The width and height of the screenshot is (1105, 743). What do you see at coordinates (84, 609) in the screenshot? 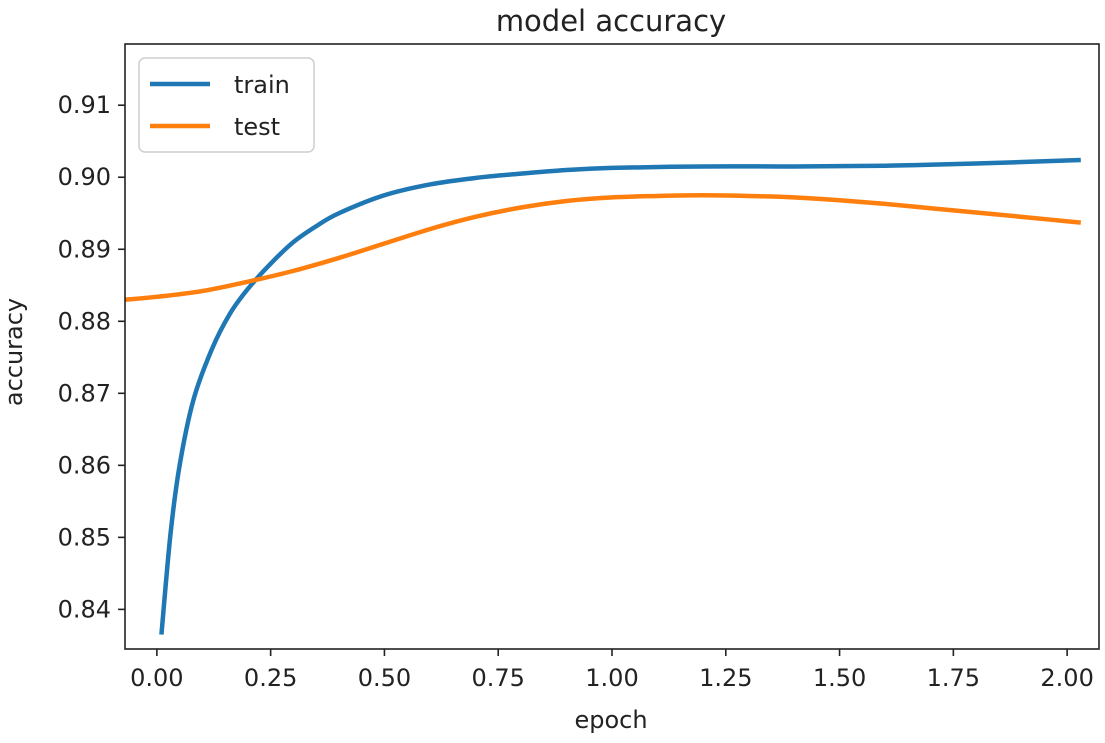
I see `y-tick-label: 0.84` at bounding box center [84, 609].